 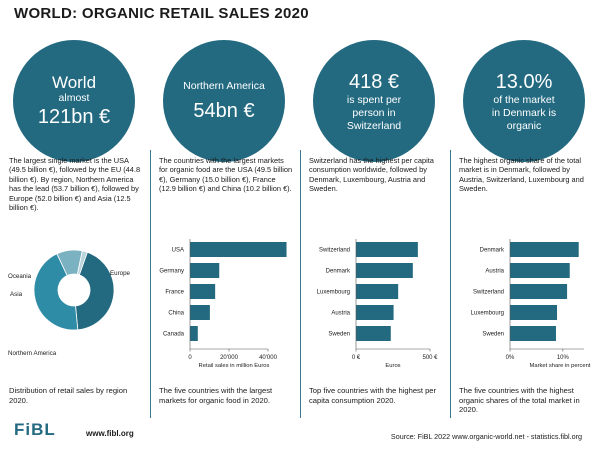 What do you see at coordinates (20, 276) in the screenshot?
I see `pie-label: Oceania` at bounding box center [20, 276].